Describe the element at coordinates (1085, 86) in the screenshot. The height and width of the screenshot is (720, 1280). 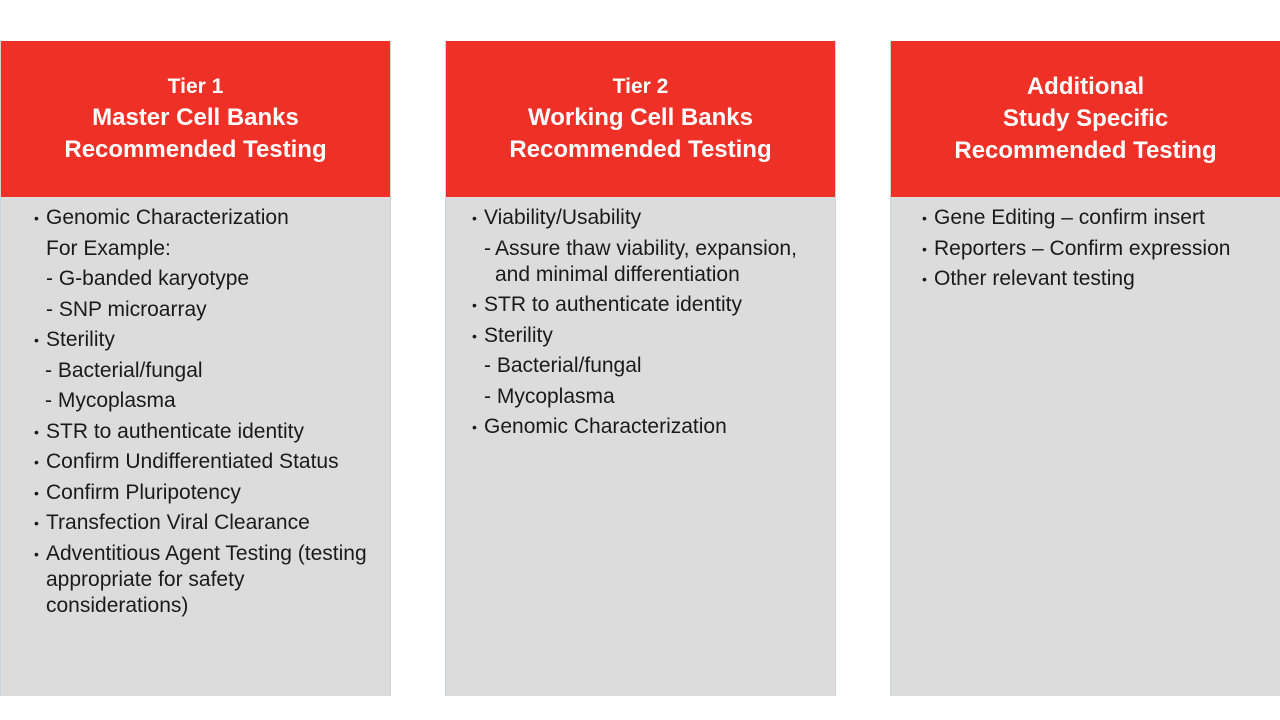
I see `additional-title: Additional` at that location.